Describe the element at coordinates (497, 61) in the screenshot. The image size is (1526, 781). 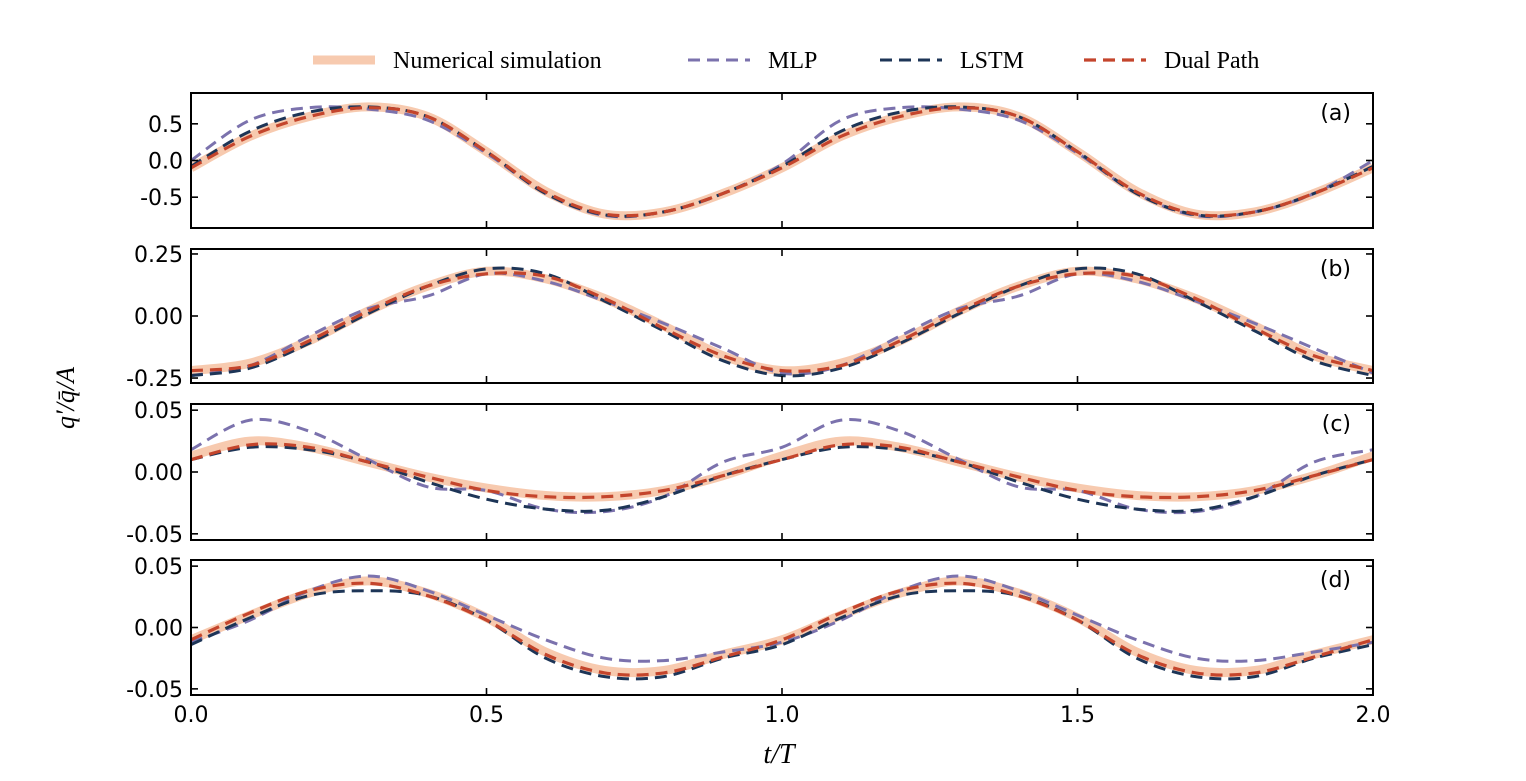
I see `legend-label-numerical: Numerical simulation` at that location.